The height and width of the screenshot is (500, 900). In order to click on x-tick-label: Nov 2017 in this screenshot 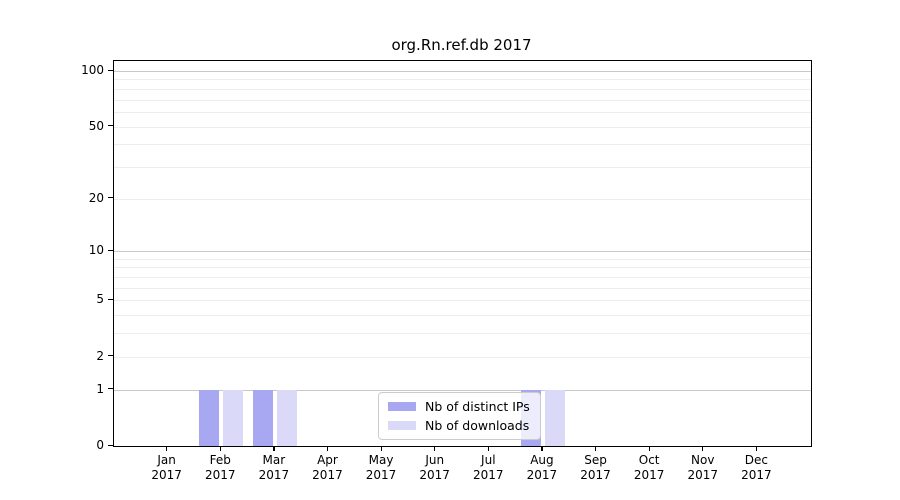, I will do `click(703, 468)`.